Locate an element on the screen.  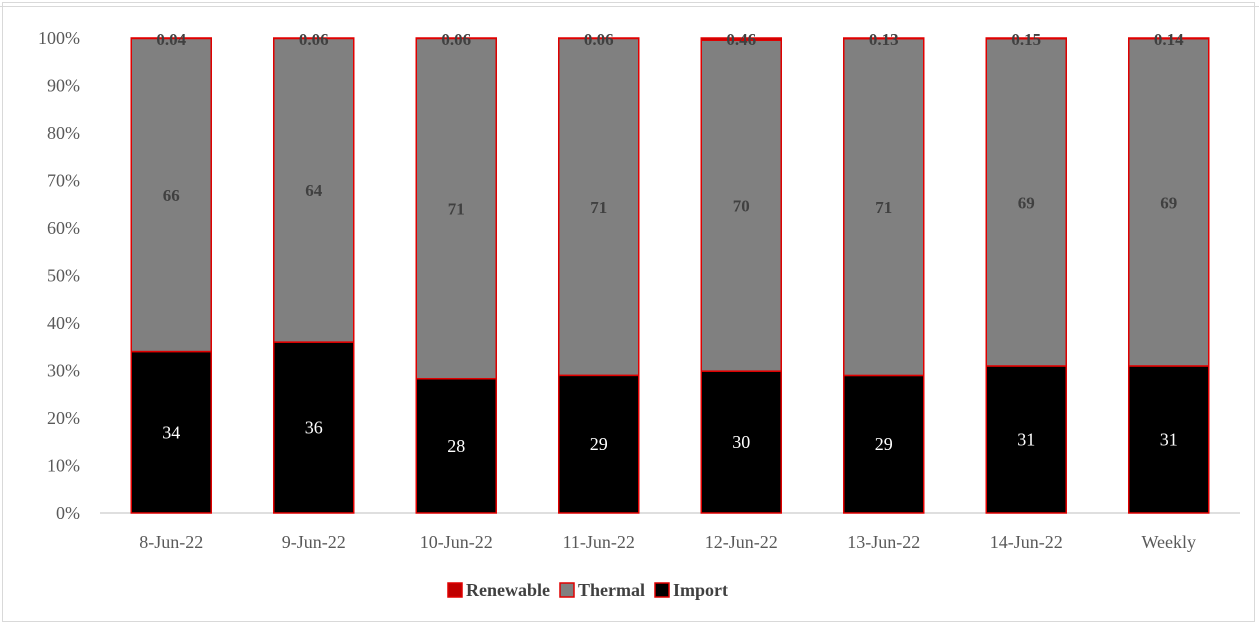
legend-label-renewable: Renewable is located at coordinates (508, 590).